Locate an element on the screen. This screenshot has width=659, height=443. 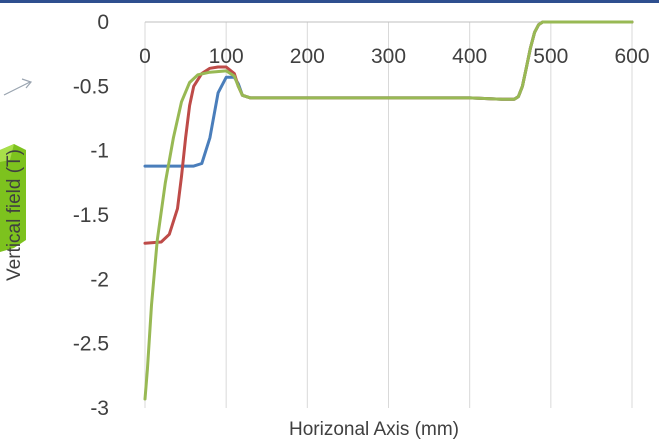
x-tick-label: 200 is located at coordinates (307, 56).